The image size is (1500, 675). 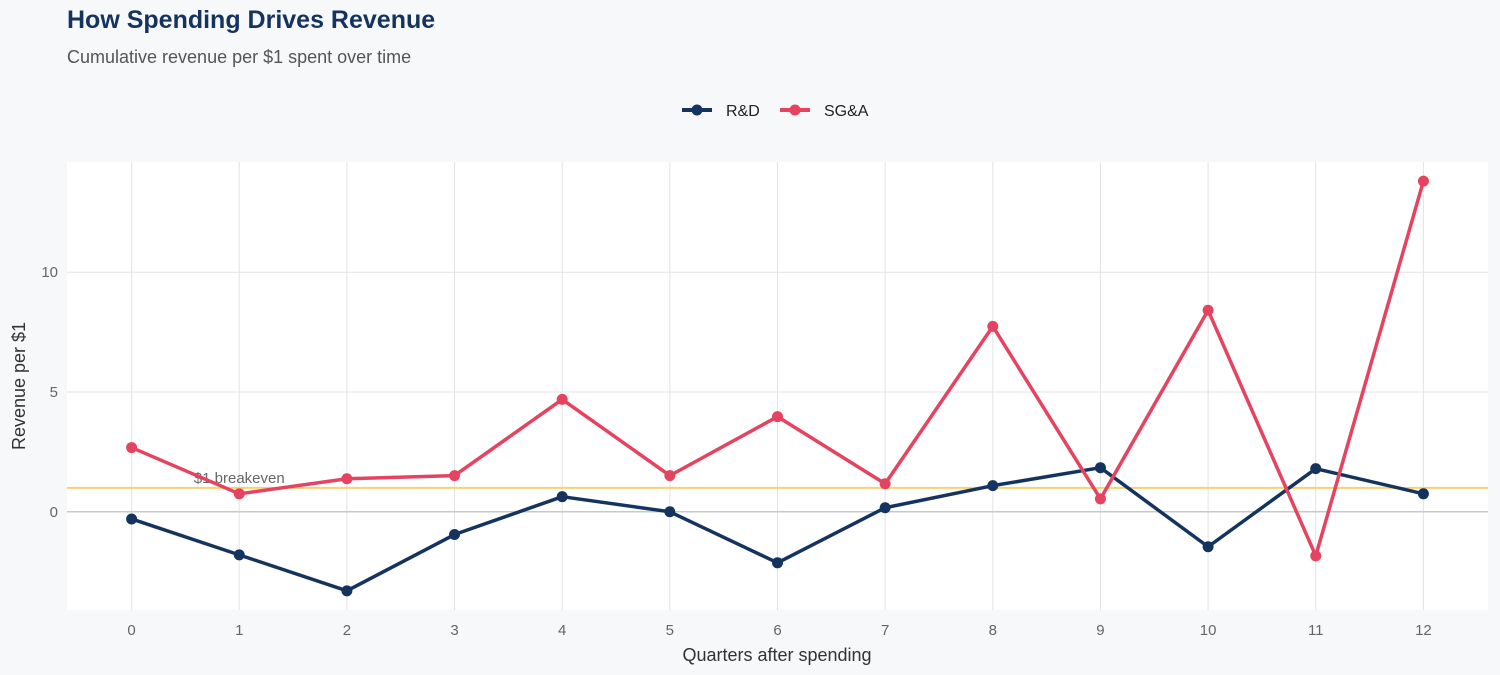 I want to click on x-tick-label: 1, so click(x=239, y=630).